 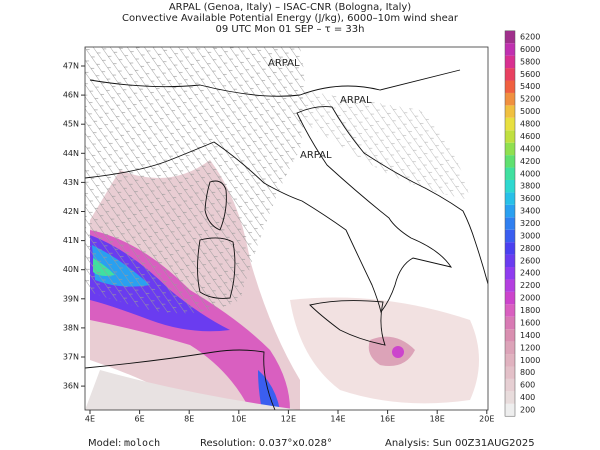 I want to click on colorbar-label: 4000, so click(x=530, y=173).